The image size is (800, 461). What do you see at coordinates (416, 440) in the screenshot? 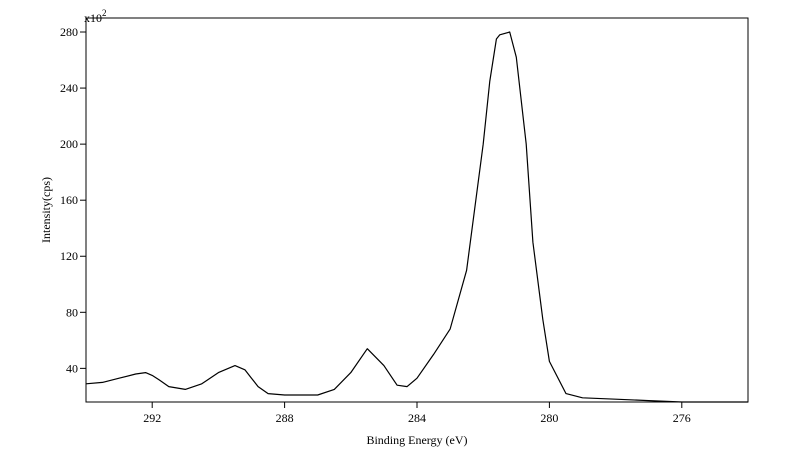
I see `x-axis-label: Binding Energy (eV)` at bounding box center [416, 440].